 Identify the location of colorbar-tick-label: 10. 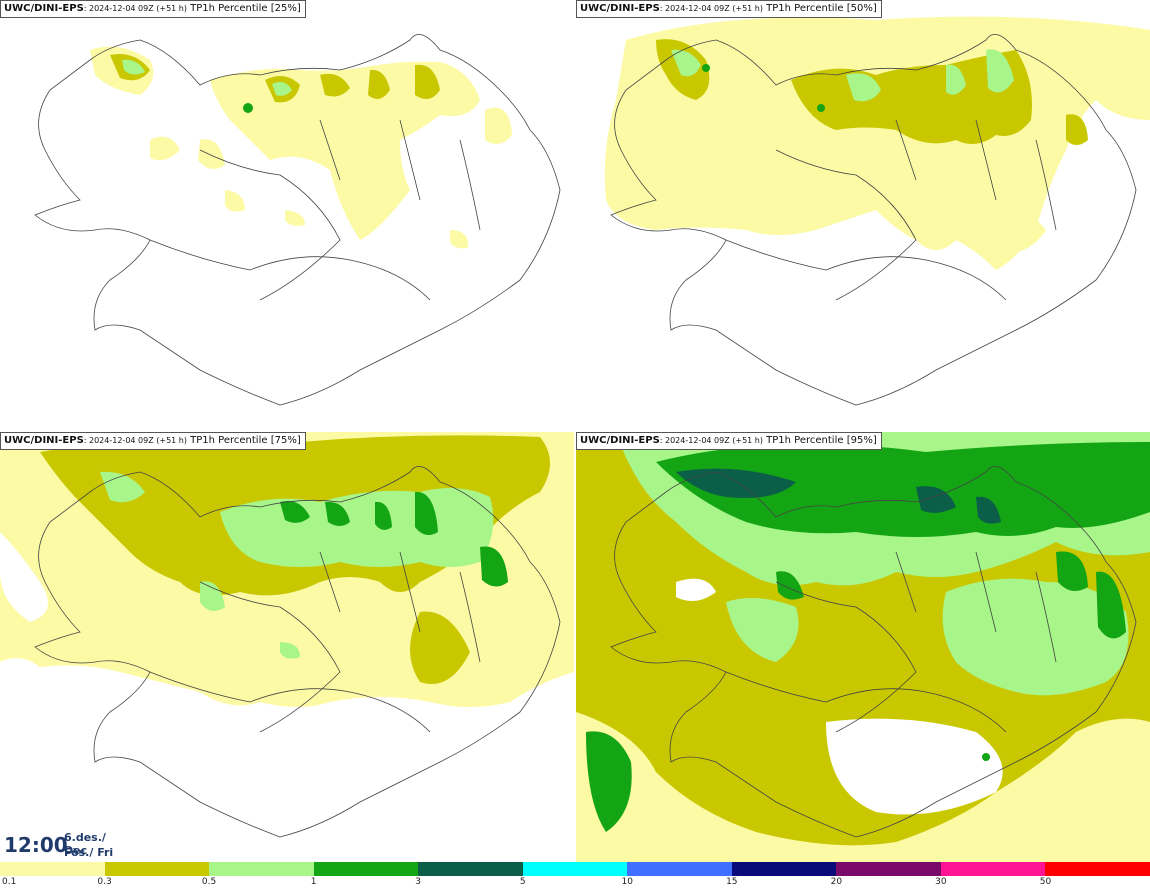
(627, 882).